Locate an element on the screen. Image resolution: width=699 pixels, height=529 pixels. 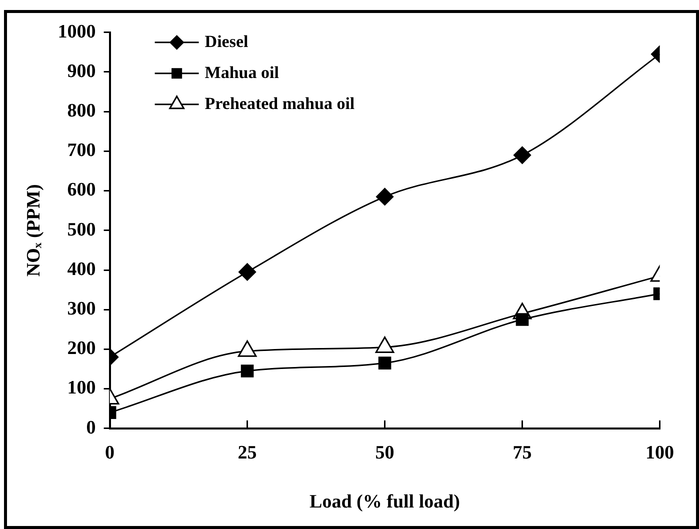
y-tick-label: 200 is located at coordinates (81, 349).